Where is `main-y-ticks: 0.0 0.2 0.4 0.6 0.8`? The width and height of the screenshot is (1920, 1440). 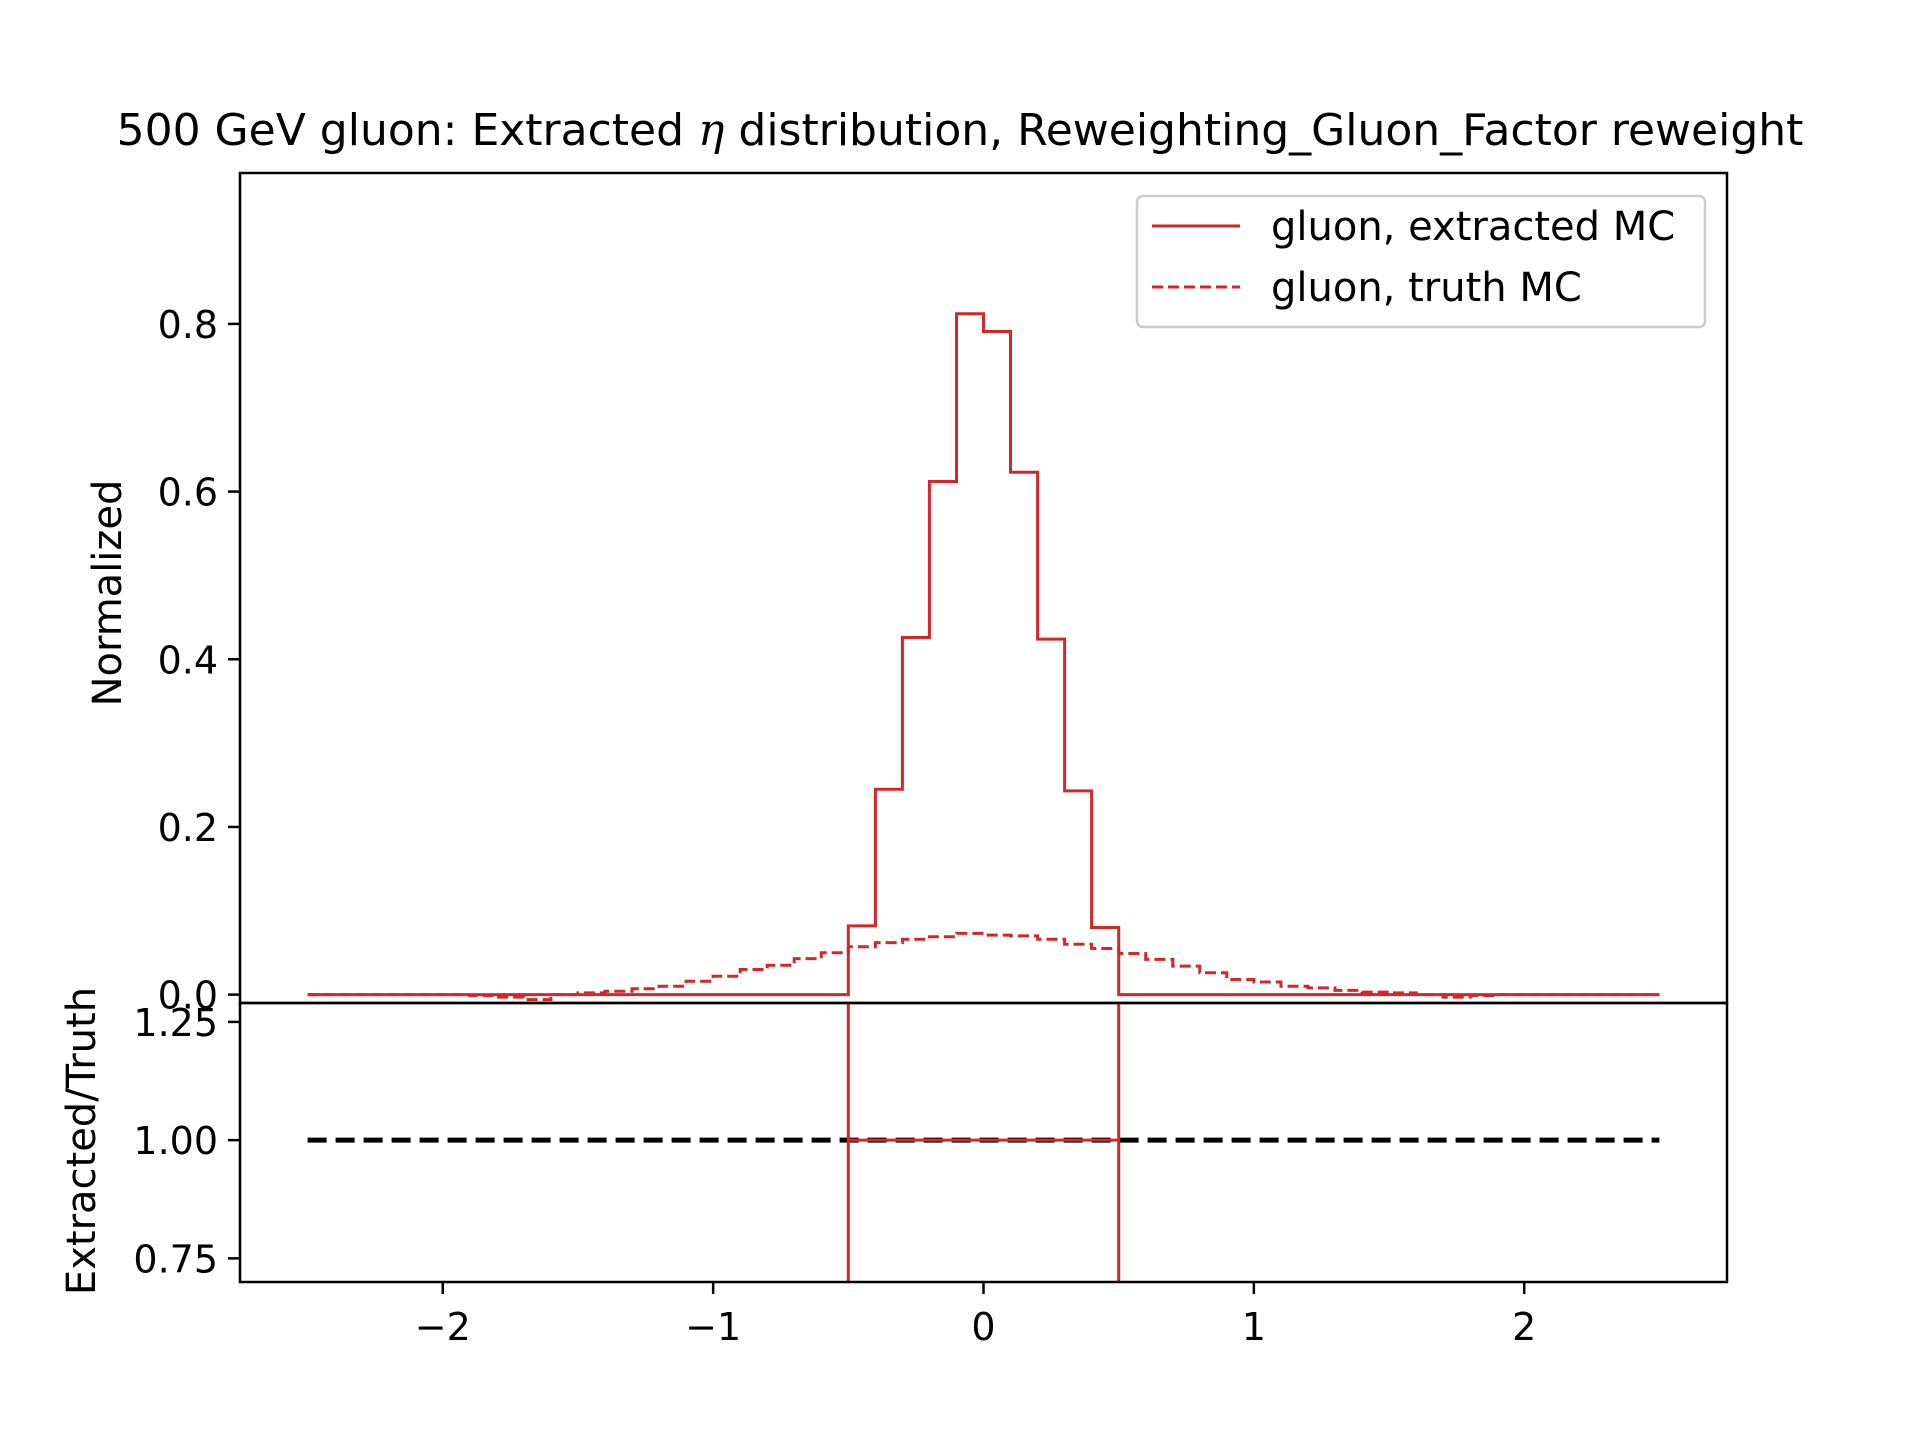 main-y-ticks: 0.0 0.2 0.4 0.6 0.8 is located at coordinates (199, 660).